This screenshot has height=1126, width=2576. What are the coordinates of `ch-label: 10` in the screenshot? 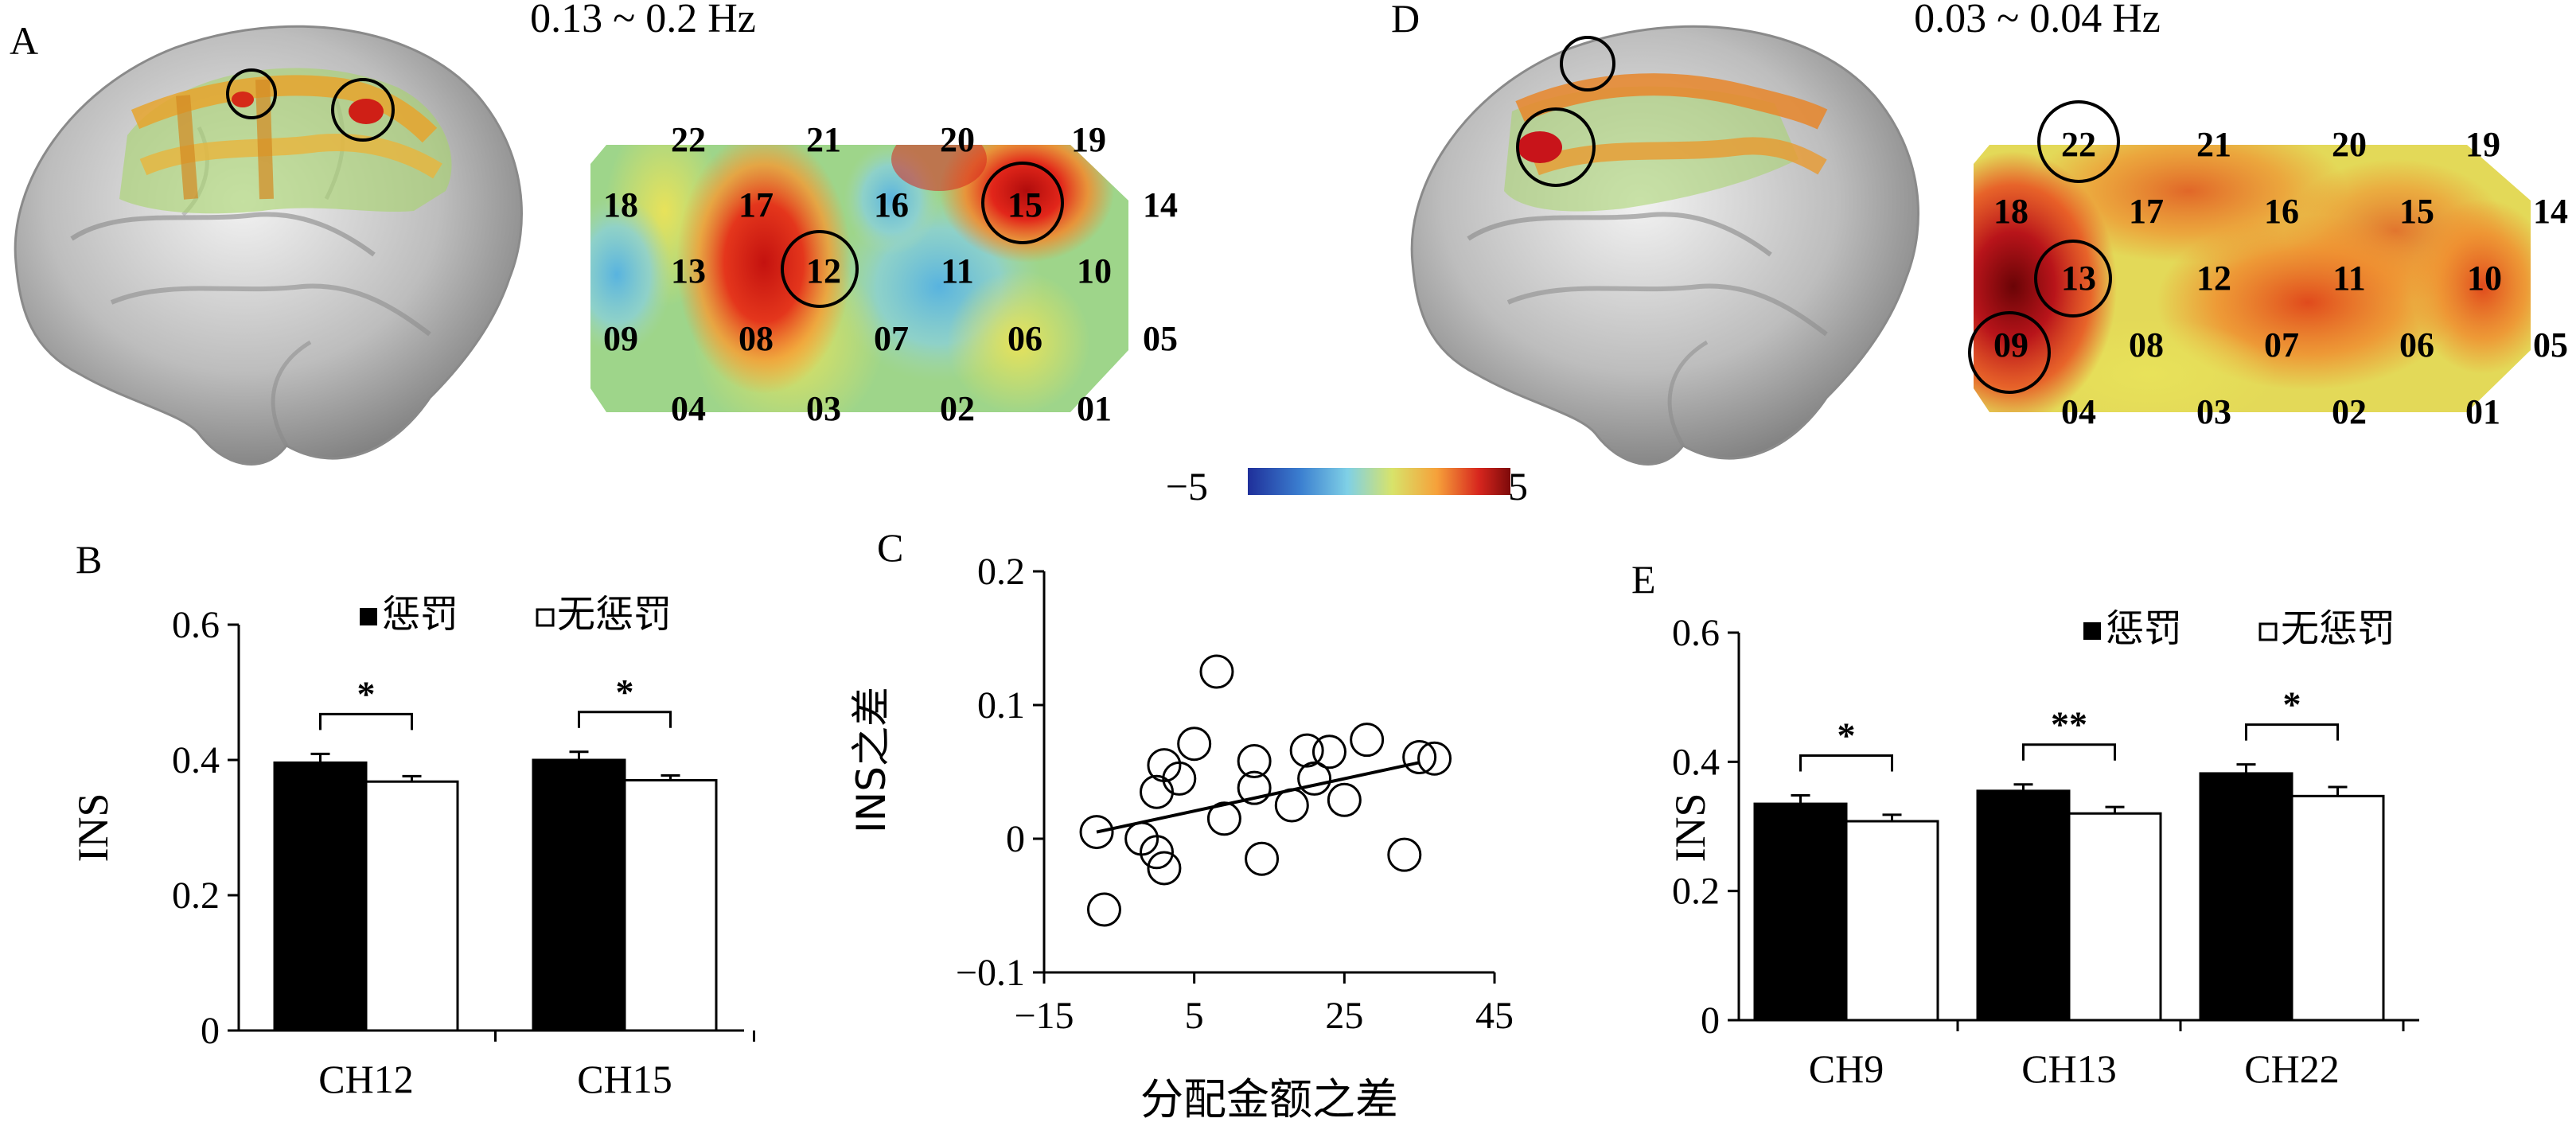 It's located at (2484, 278).